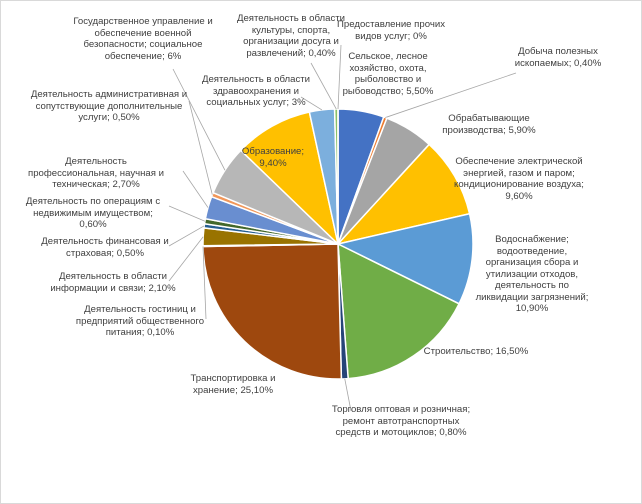 The image size is (642, 504). What do you see at coordinates (532, 308) in the screenshot?
I see `value-label: 10,90%` at bounding box center [532, 308].